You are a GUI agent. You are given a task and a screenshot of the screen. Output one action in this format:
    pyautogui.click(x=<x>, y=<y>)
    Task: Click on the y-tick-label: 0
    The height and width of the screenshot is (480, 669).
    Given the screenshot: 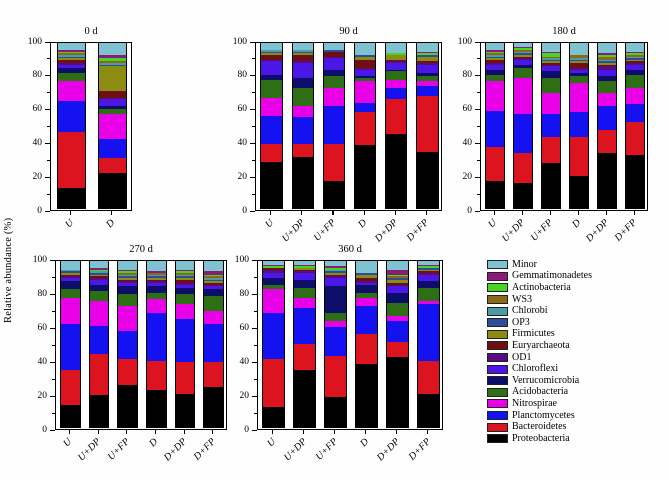 What is the action you would take?
    pyautogui.click(x=469, y=210)
    